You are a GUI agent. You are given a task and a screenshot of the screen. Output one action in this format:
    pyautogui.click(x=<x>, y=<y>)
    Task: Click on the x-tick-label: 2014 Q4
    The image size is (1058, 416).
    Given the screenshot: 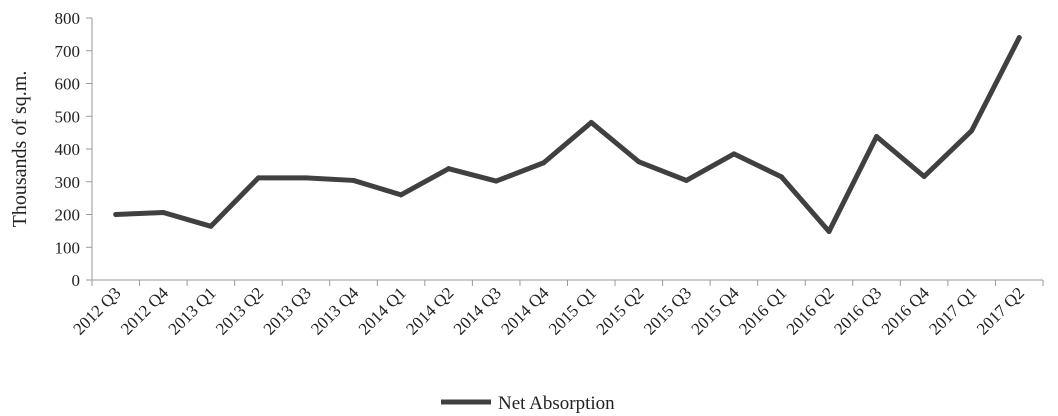 What is the action you would take?
    pyautogui.click(x=525, y=311)
    